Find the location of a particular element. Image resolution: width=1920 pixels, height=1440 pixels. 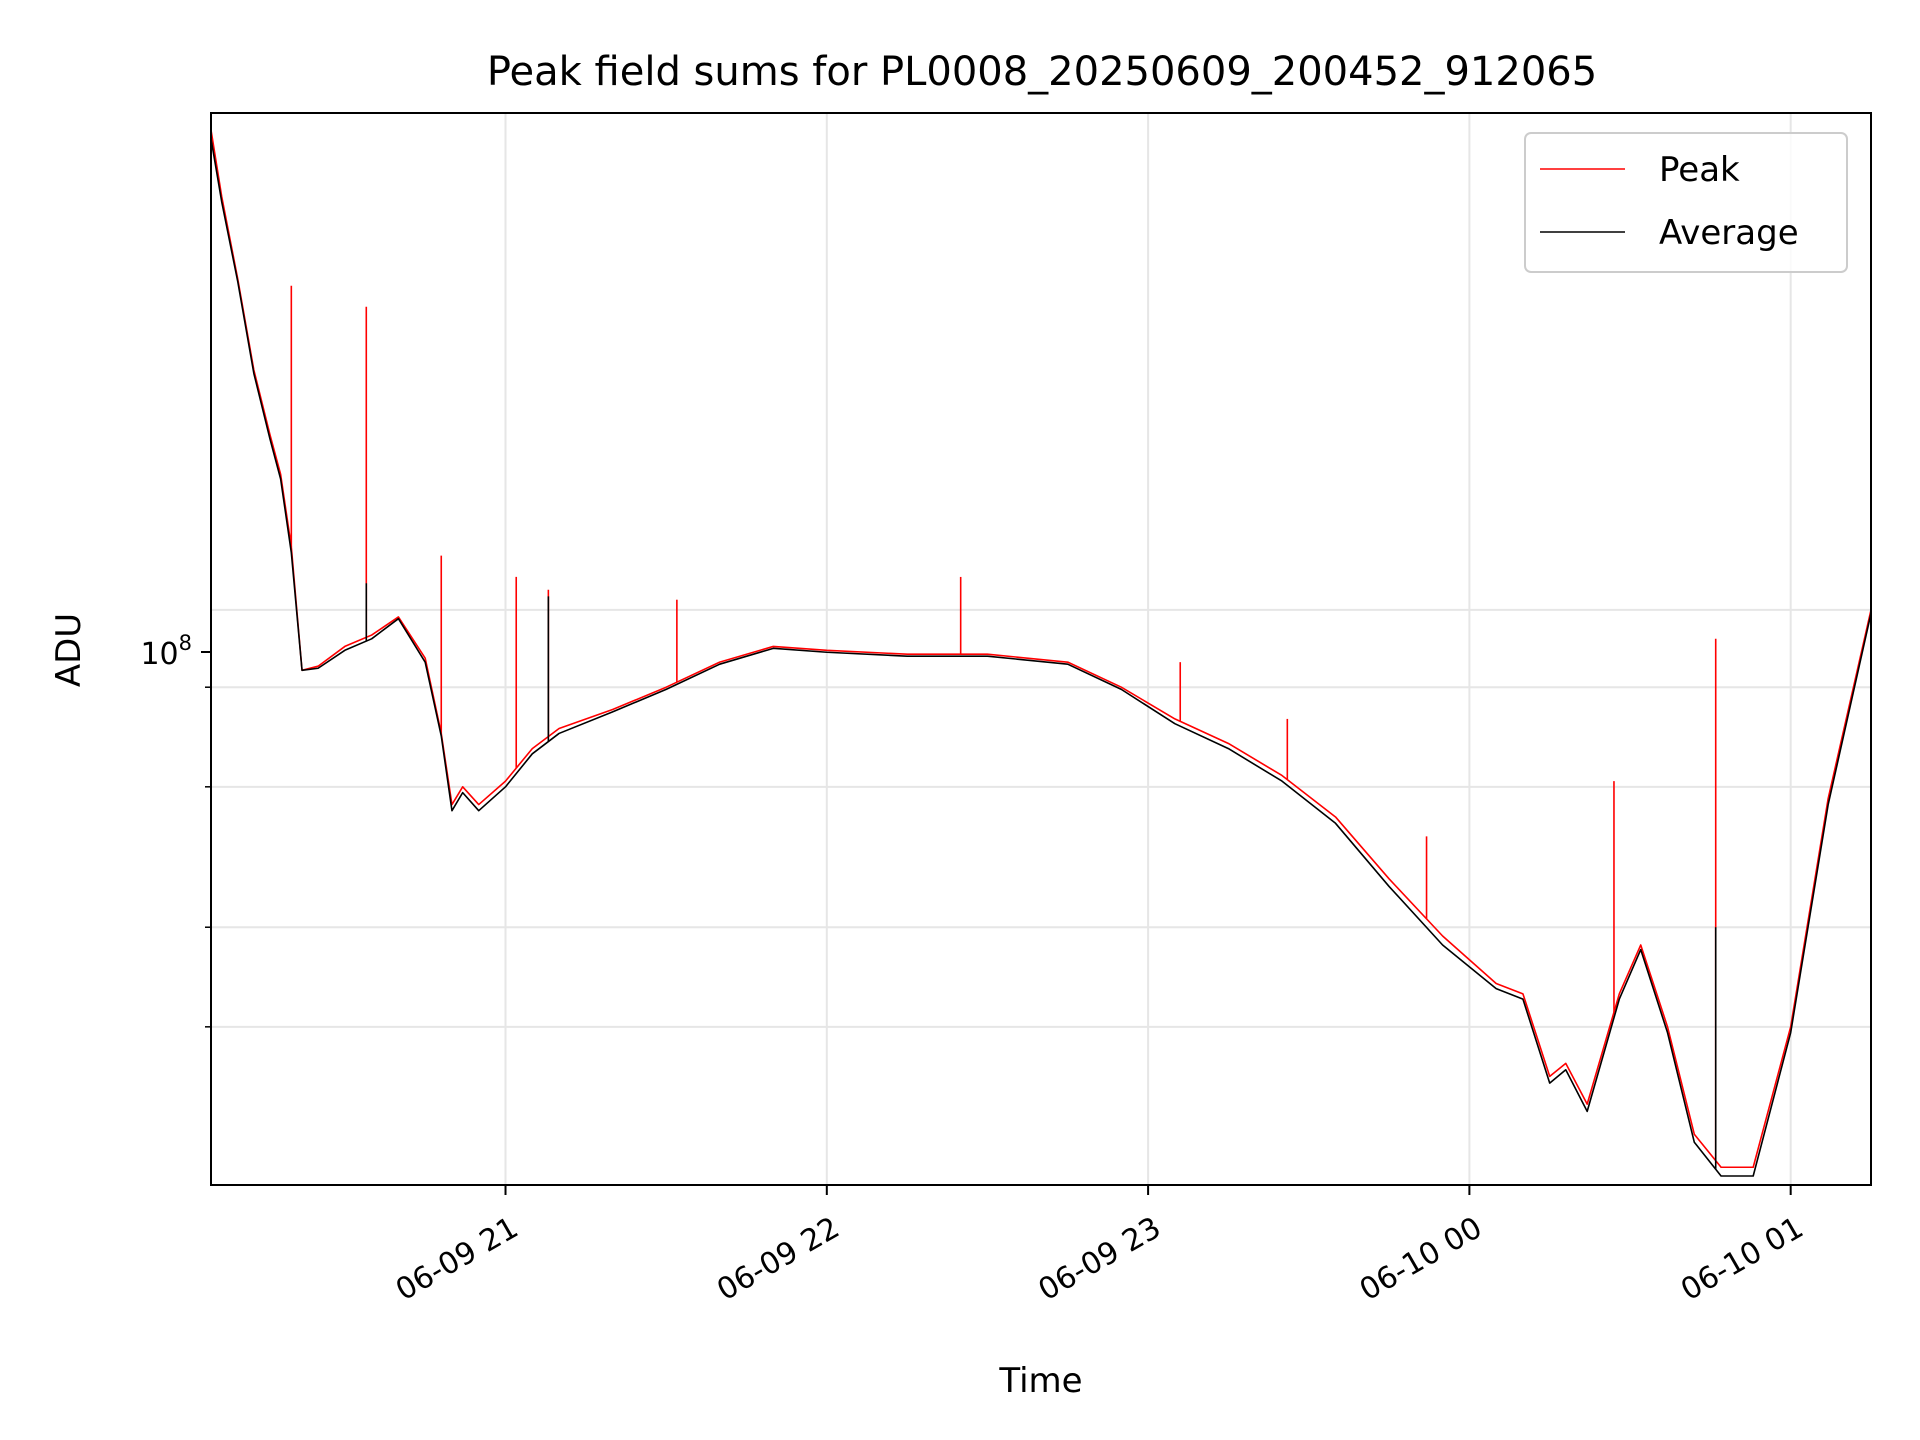

legend-box is located at coordinates (1686, 202).